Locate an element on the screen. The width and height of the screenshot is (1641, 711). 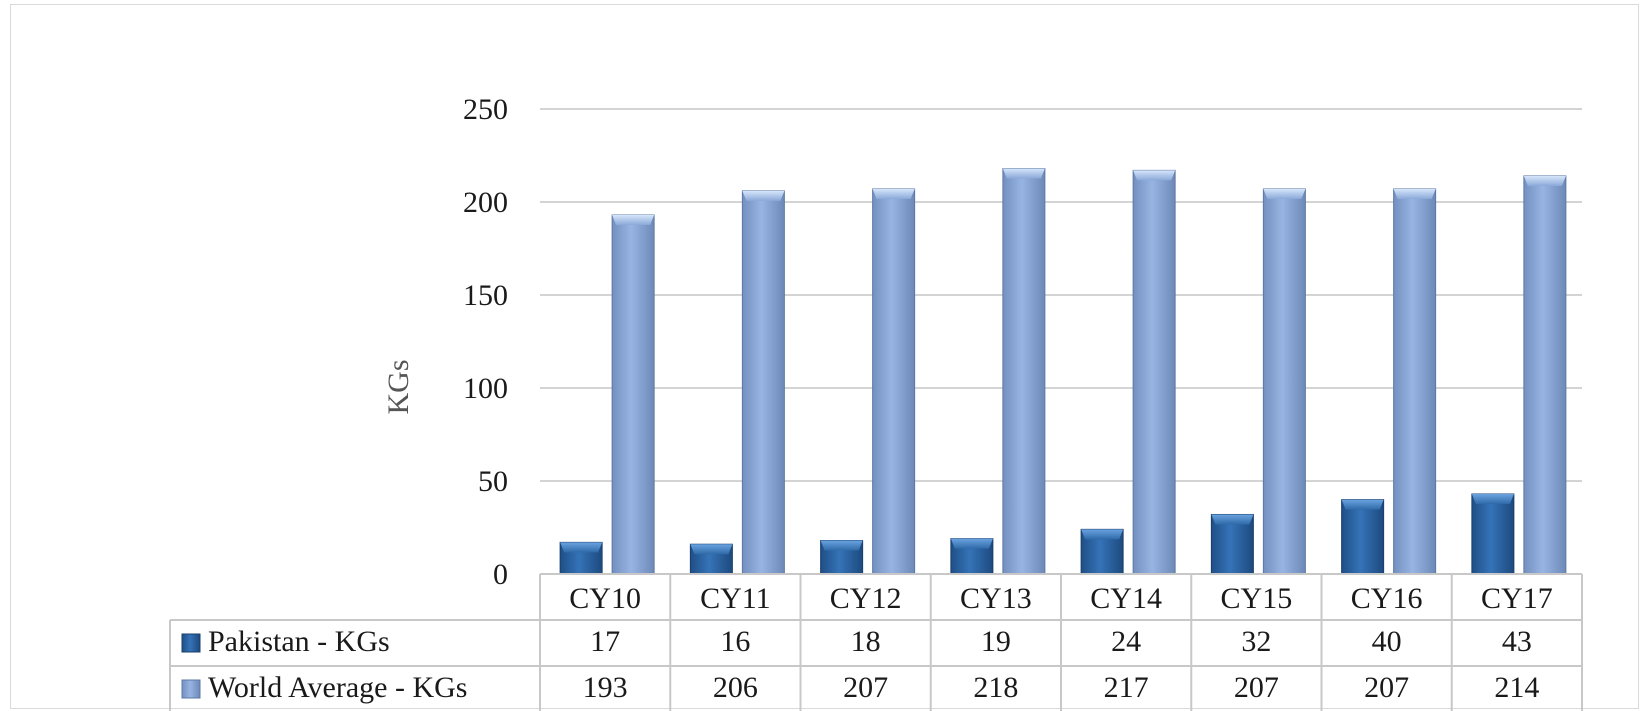
data-label-1-CY16: 207 is located at coordinates (1386, 687).